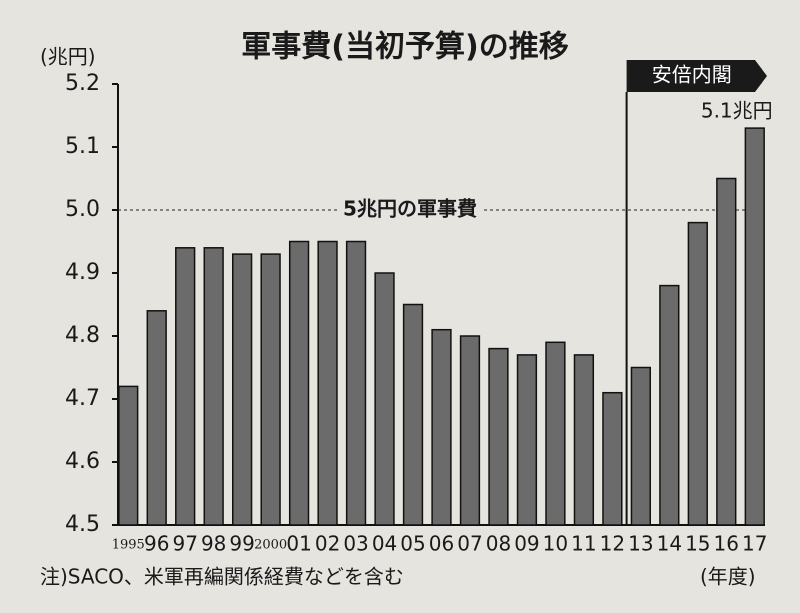 The image size is (800, 613). What do you see at coordinates (241, 544) in the screenshot?
I see `x-tick-label: 99` at bounding box center [241, 544].